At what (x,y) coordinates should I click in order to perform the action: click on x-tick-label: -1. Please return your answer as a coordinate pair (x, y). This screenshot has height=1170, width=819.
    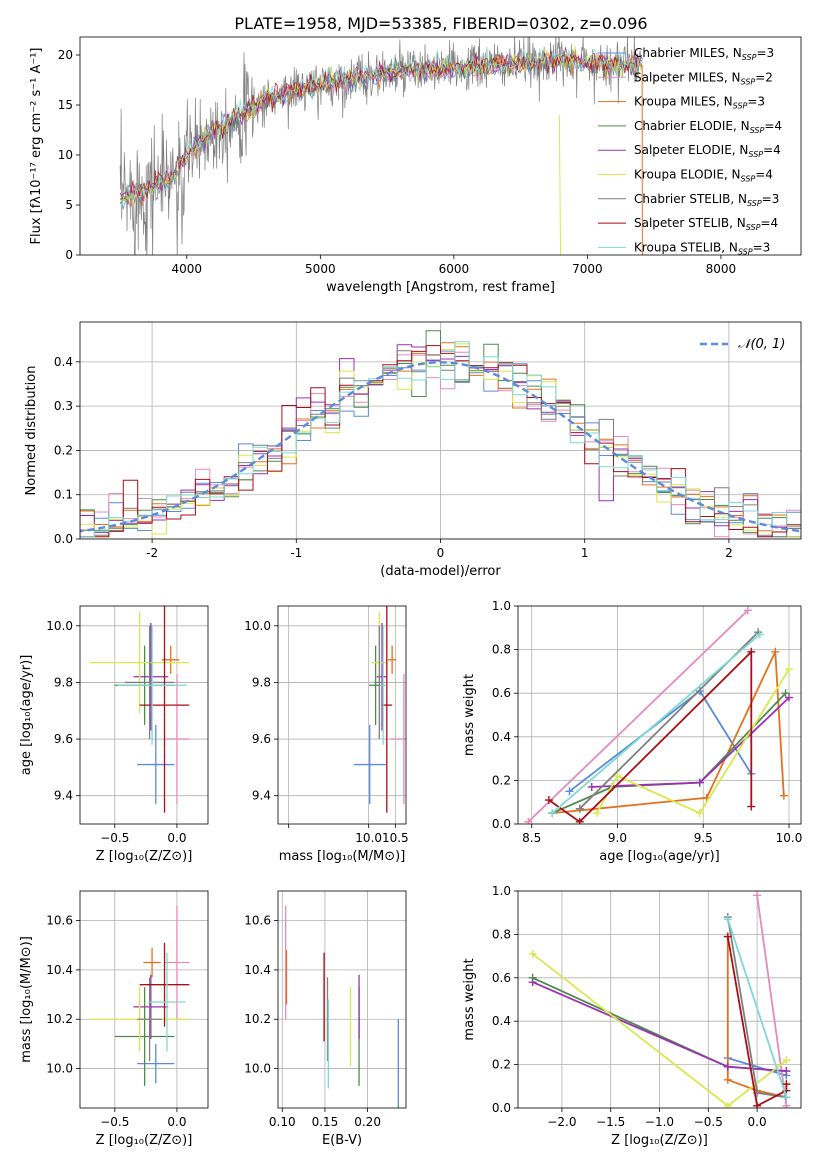
    Looking at the image, I should click on (296, 553).